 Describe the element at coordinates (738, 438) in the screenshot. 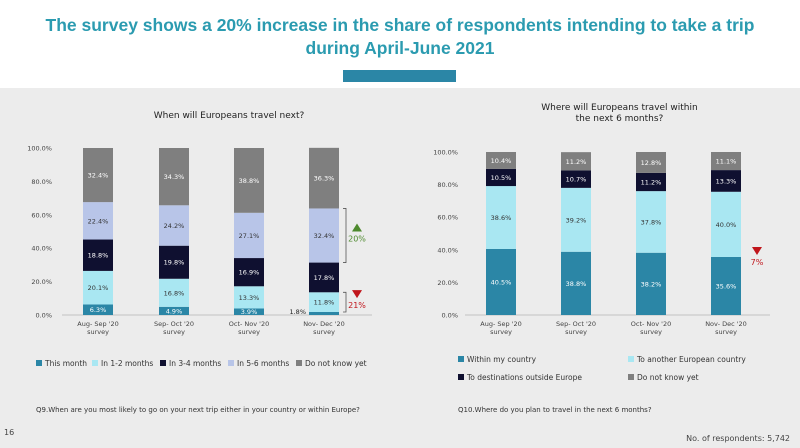

I see `respondent-count: No. of respondents: 5,742` at that location.